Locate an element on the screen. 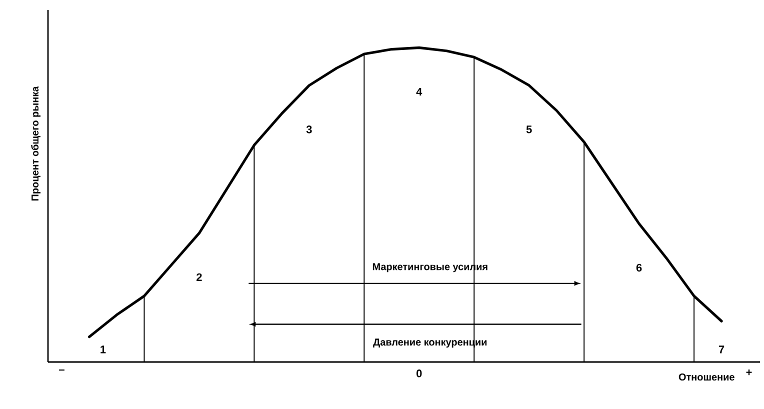  x-axis-title: Отношение is located at coordinates (706, 377).